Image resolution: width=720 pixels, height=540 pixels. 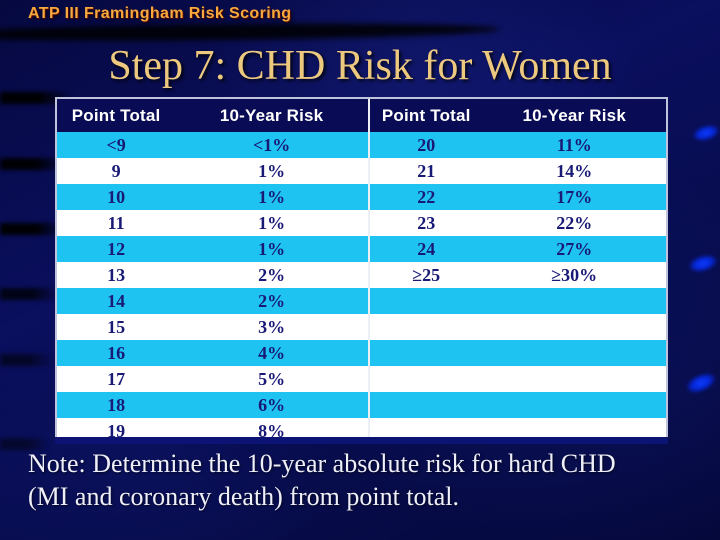 I want to click on point-total-cell: 9, so click(x=116, y=171).